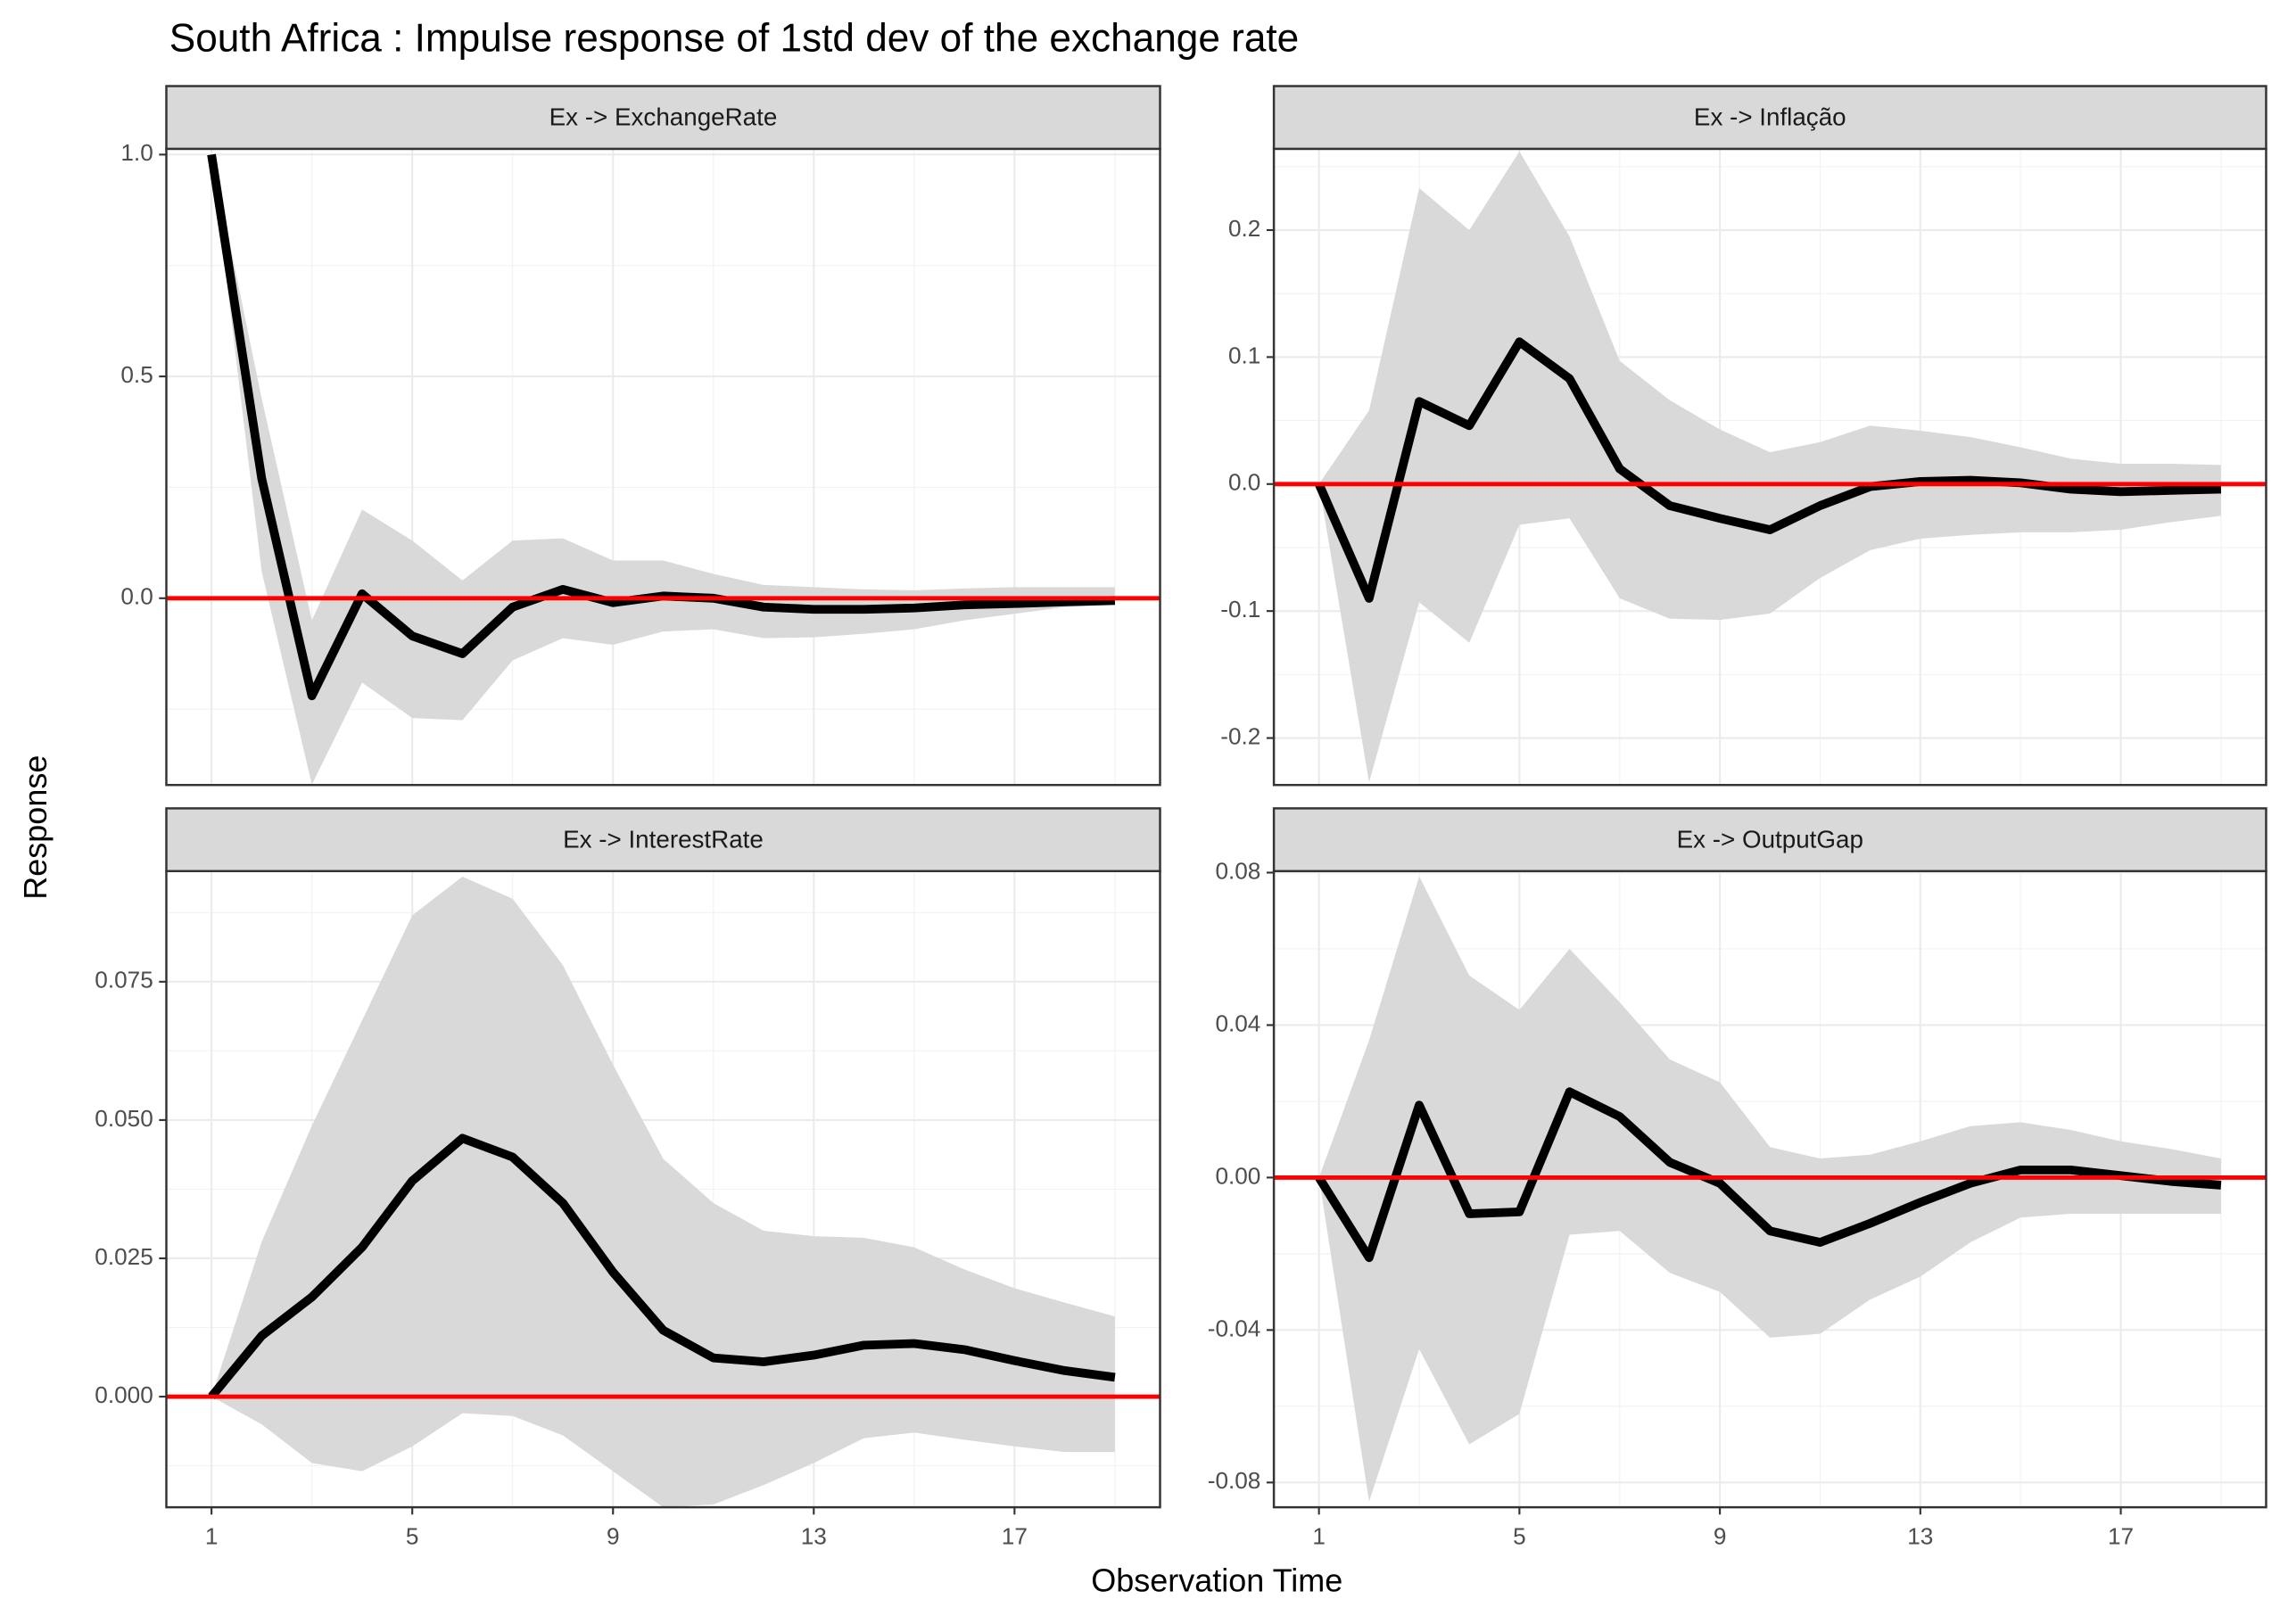 This screenshot has height=1624, width=2288. I want to click on facet-label: Ex -> Inflação, so click(1770, 117).